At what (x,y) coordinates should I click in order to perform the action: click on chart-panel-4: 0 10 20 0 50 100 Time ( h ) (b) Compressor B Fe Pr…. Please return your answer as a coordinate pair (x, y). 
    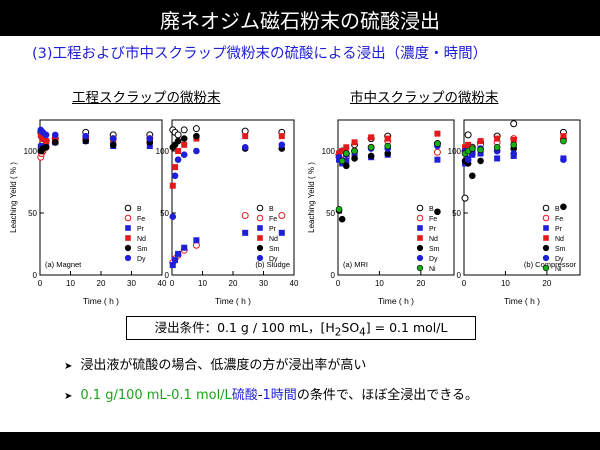
    Looking at the image, I should click on (514, 212).